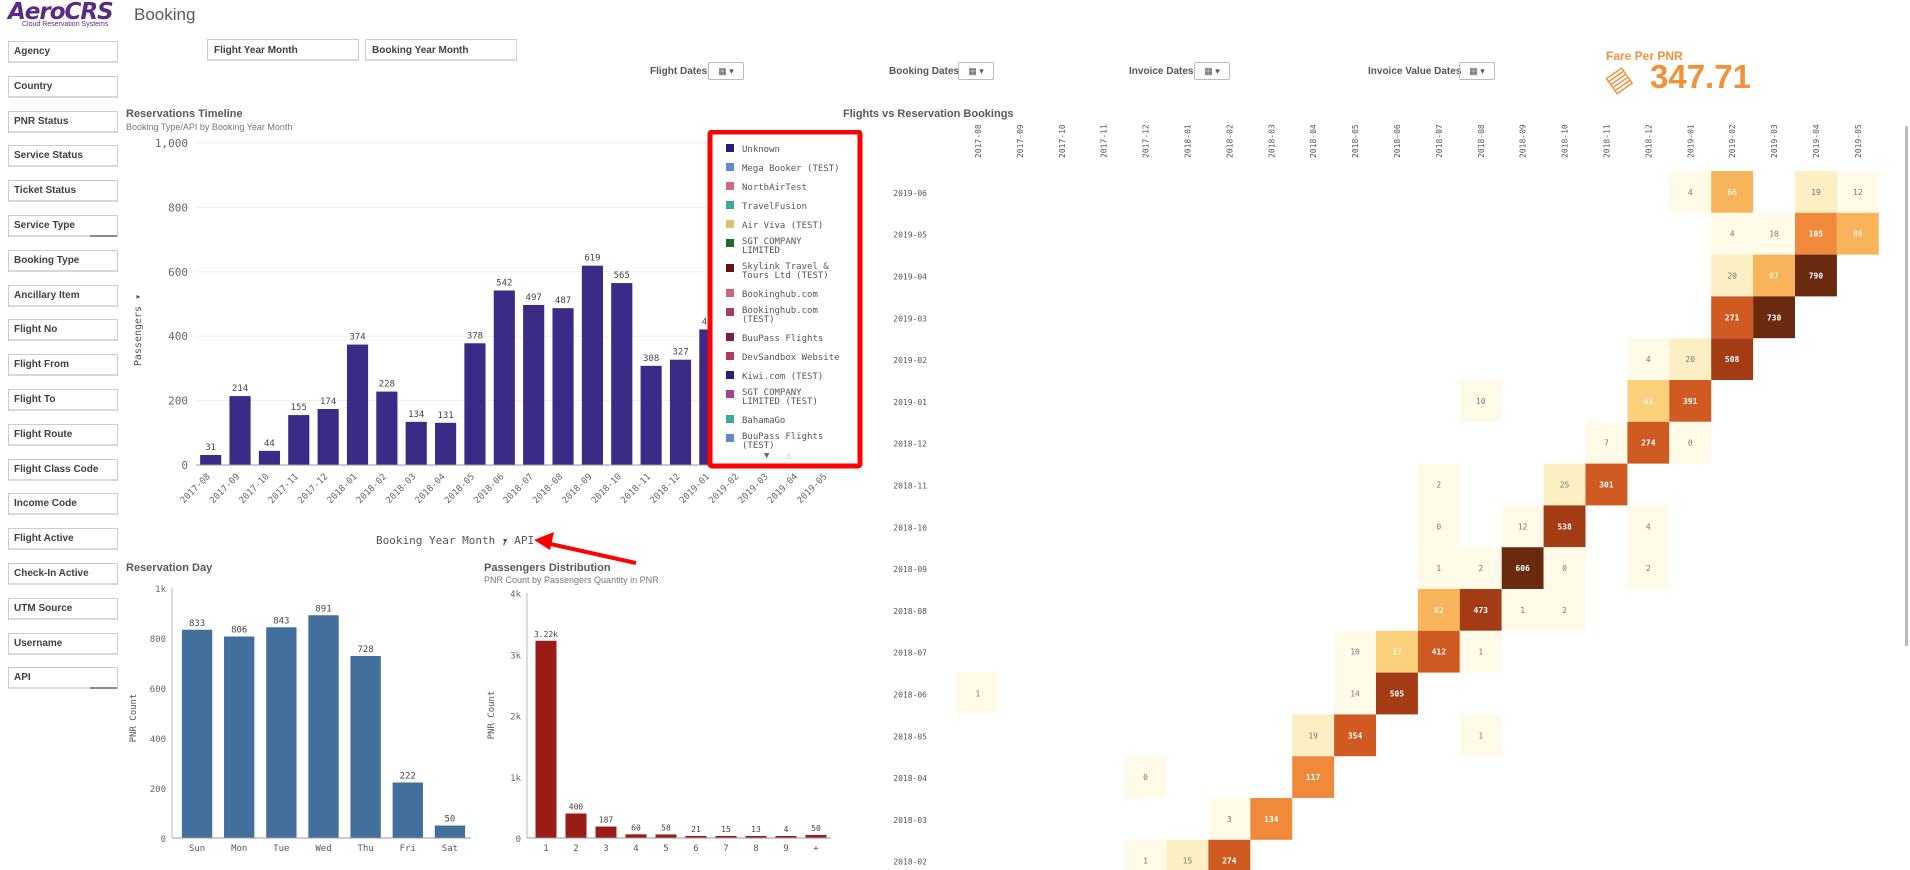 The height and width of the screenshot is (870, 1910). I want to click on sidebar-filter-flight-to: Flight To, so click(63, 400).